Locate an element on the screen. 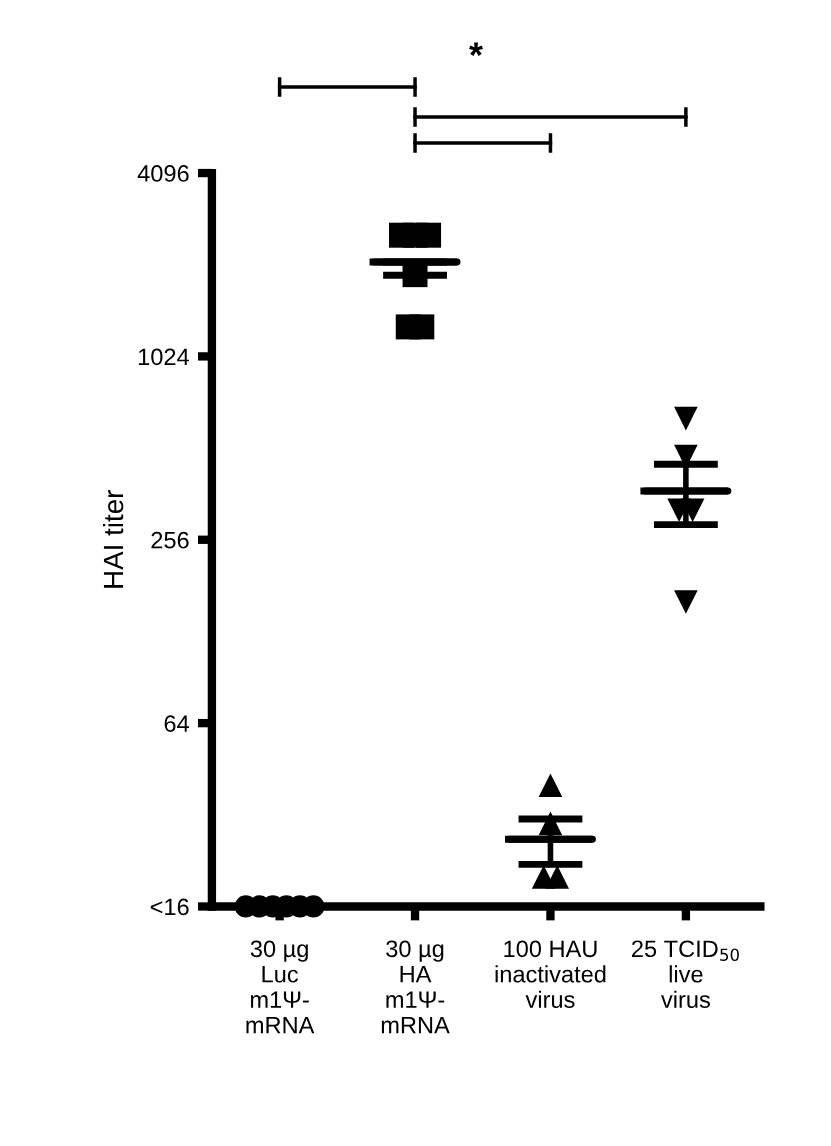 The height and width of the screenshot is (1146, 831). y-axis-title: HAI titer is located at coordinates (113, 539).